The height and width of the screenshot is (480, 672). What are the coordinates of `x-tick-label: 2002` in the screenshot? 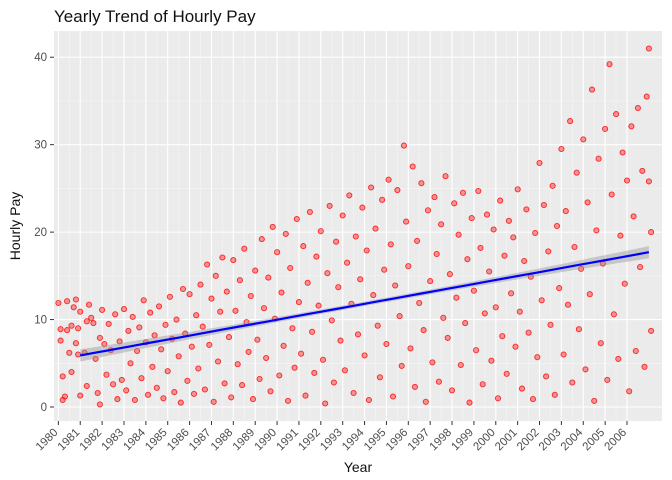 It's located at (528, 440).